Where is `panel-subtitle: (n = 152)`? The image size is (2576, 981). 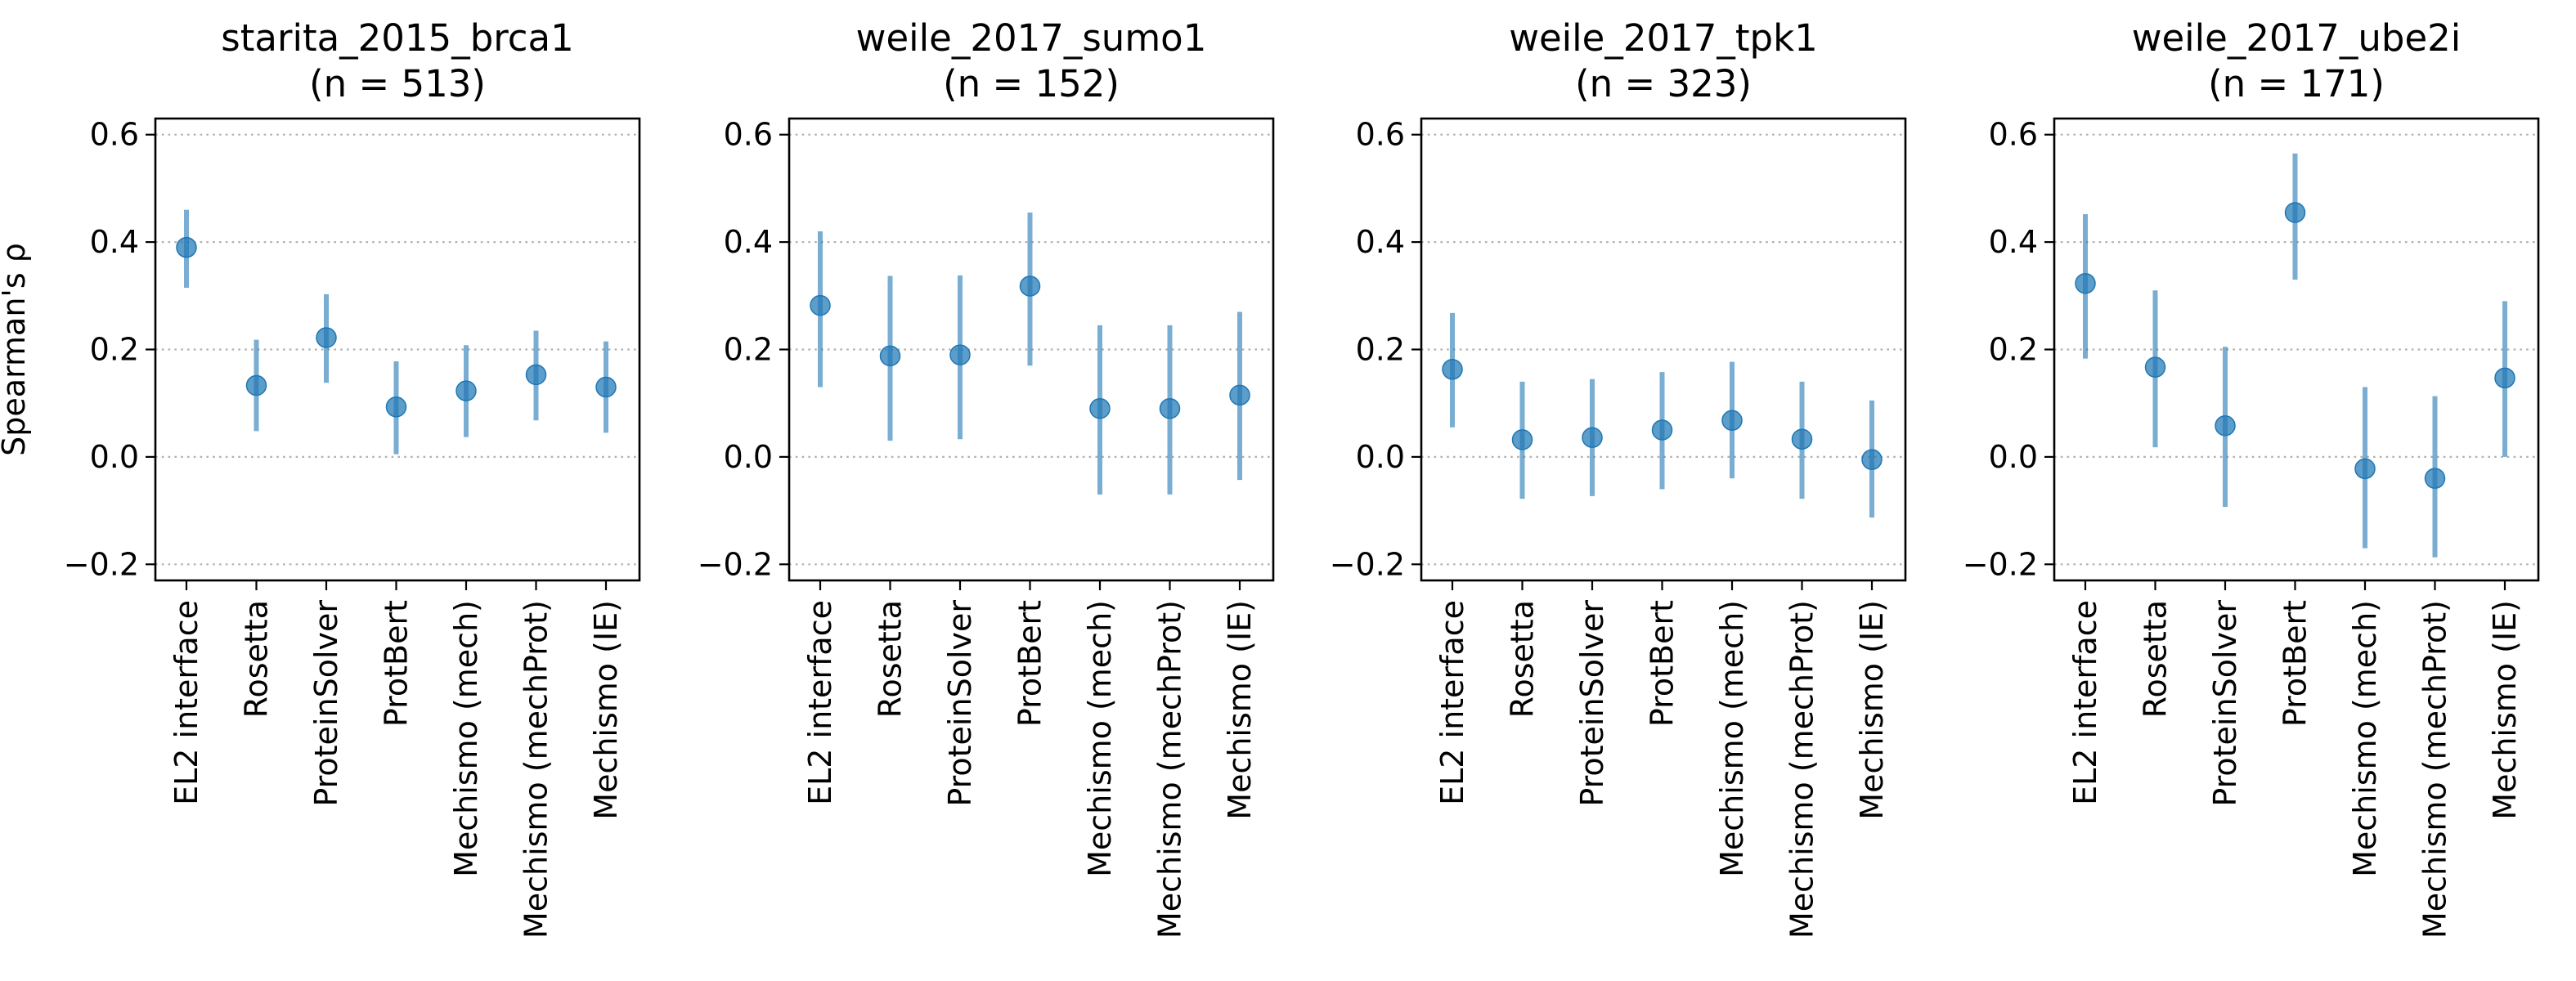 panel-subtitle: (n = 152) is located at coordinates (1032, 83).